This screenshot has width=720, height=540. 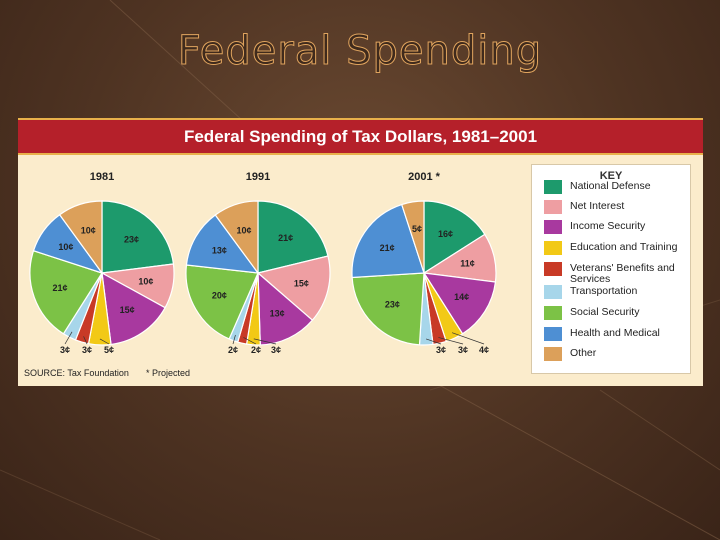 What do you see at coordinates (605, 312) in the screenshot?
I see `legend-label: Social Security` at bounding box center [605, 312].